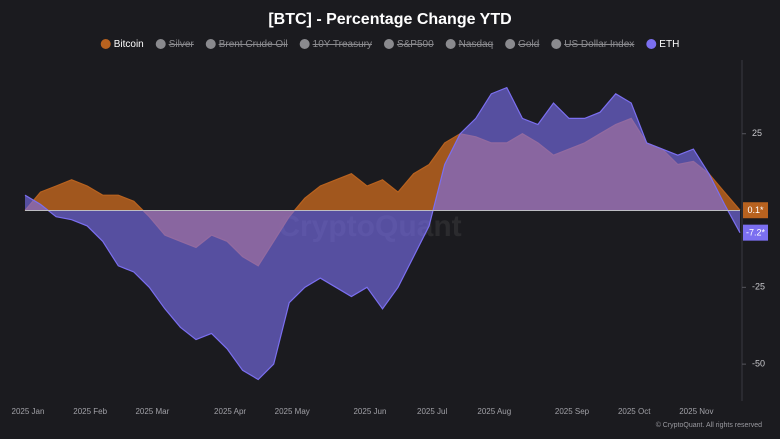 This screenshot has width=780, height=439. What do you see at coordinates (230, 411) in the screenshot?
I see `x-tick-label: 2025 Apr` at bounding box center [230, 411].